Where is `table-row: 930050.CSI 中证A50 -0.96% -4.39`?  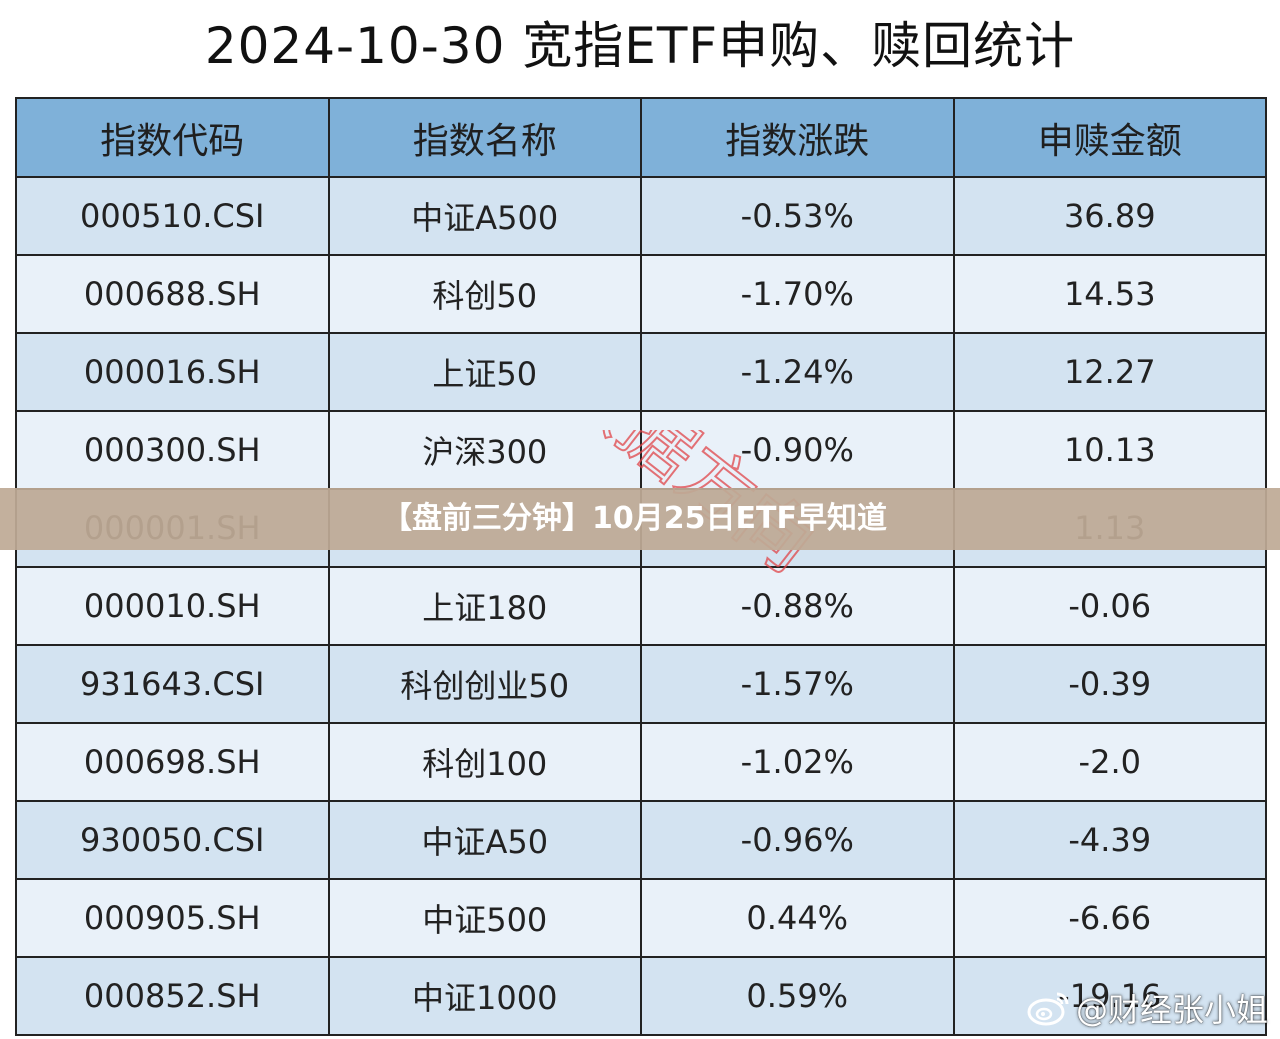 table-row: 930050.CSI 中证A50 -0.96% -4.39 is located at coordinates (641, 840).